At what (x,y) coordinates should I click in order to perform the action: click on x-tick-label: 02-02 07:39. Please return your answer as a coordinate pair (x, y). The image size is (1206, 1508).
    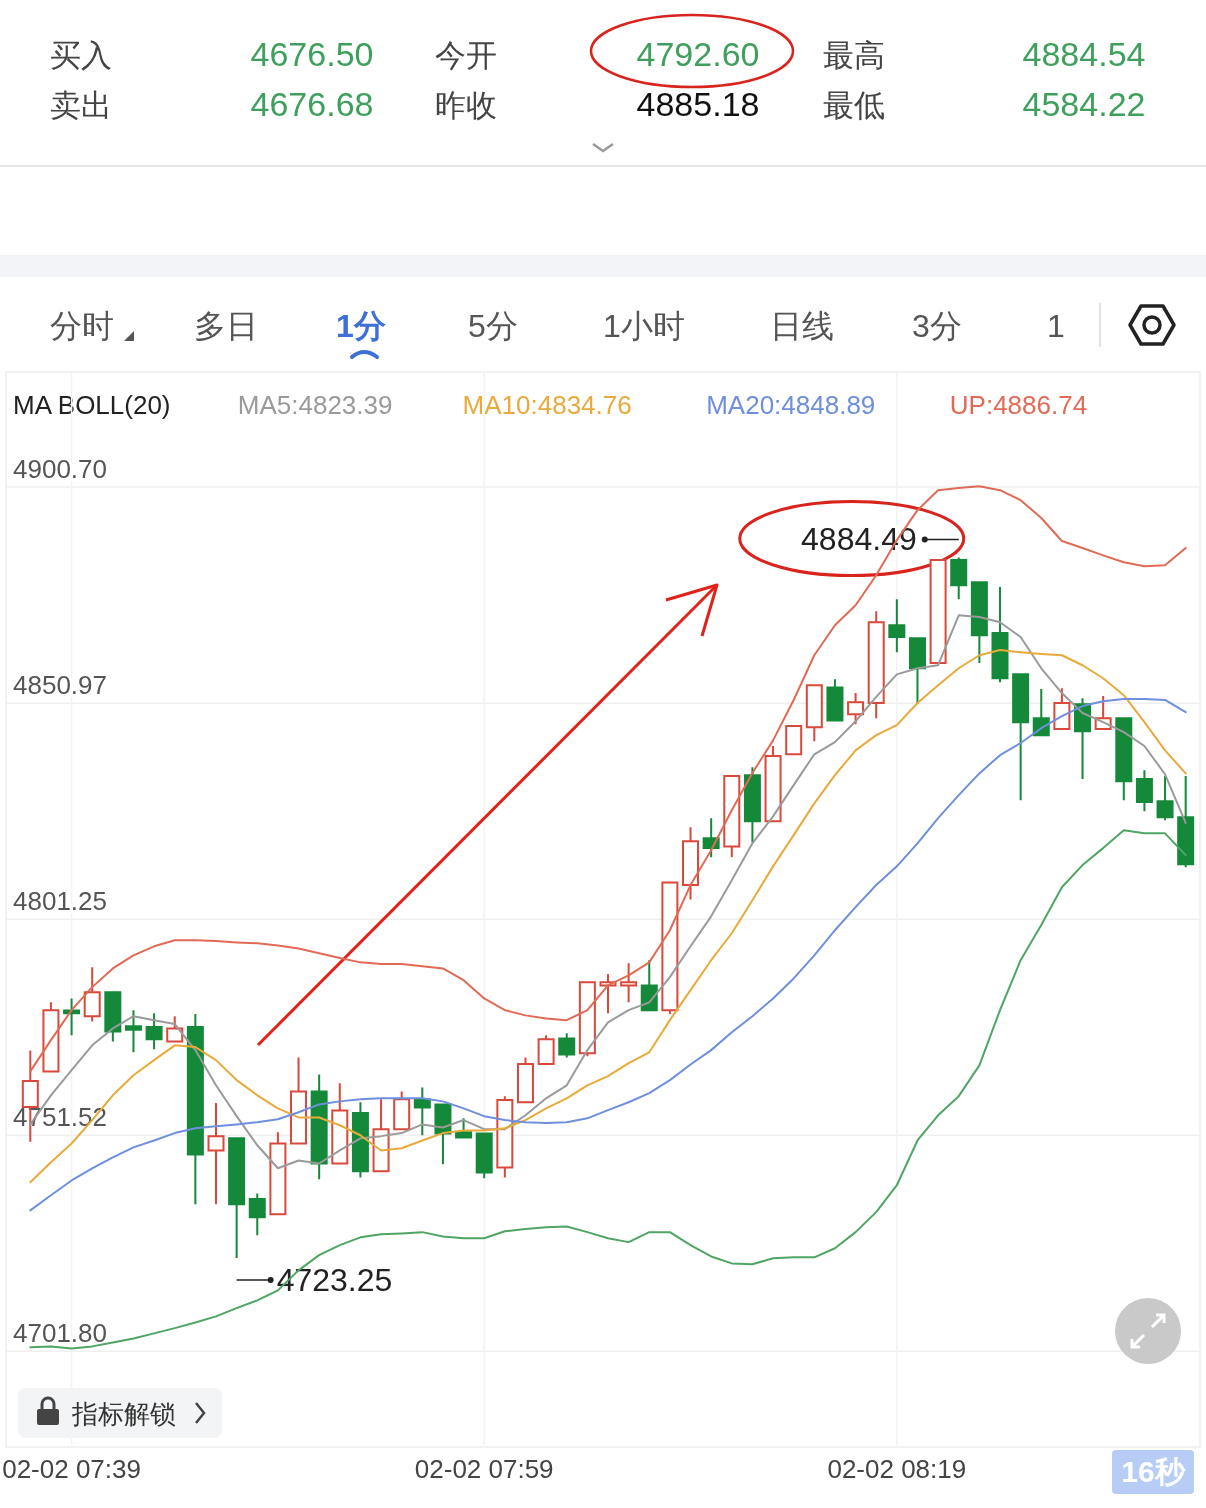
    Looking at the image, I should click on (71, 1469).